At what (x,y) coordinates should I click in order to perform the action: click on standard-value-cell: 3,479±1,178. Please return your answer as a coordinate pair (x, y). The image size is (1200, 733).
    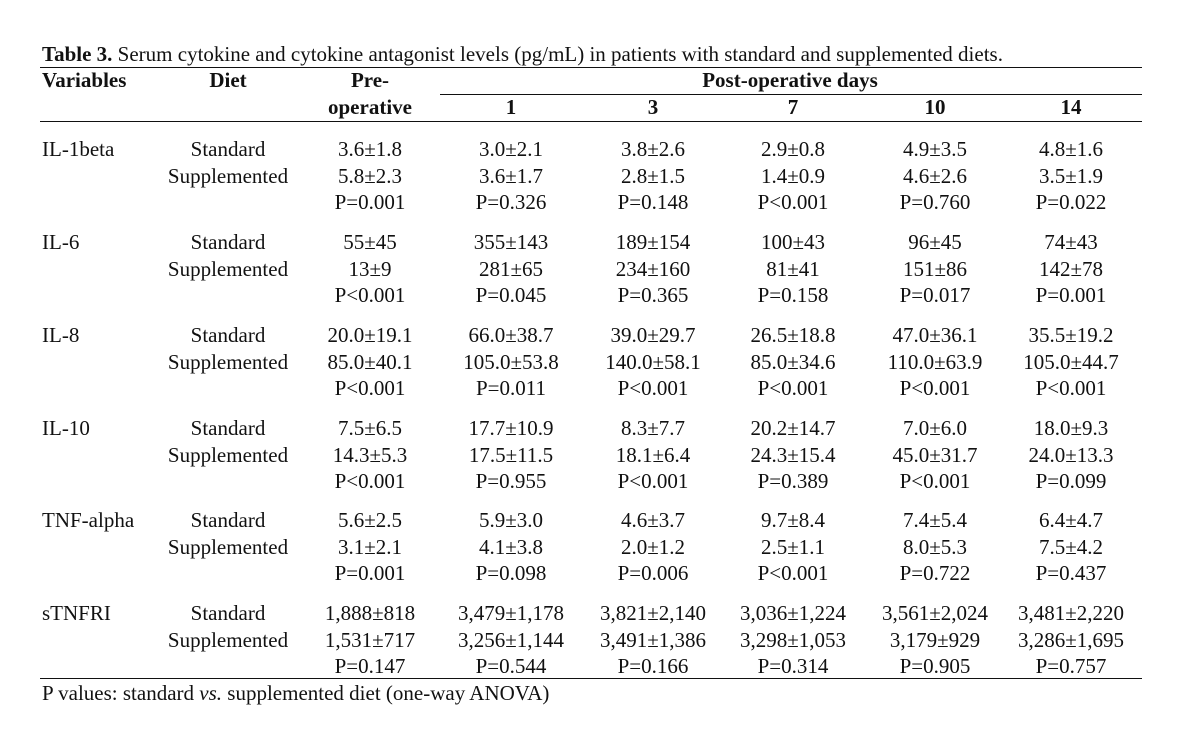
    Looking at the image, I should click on (511, 613).